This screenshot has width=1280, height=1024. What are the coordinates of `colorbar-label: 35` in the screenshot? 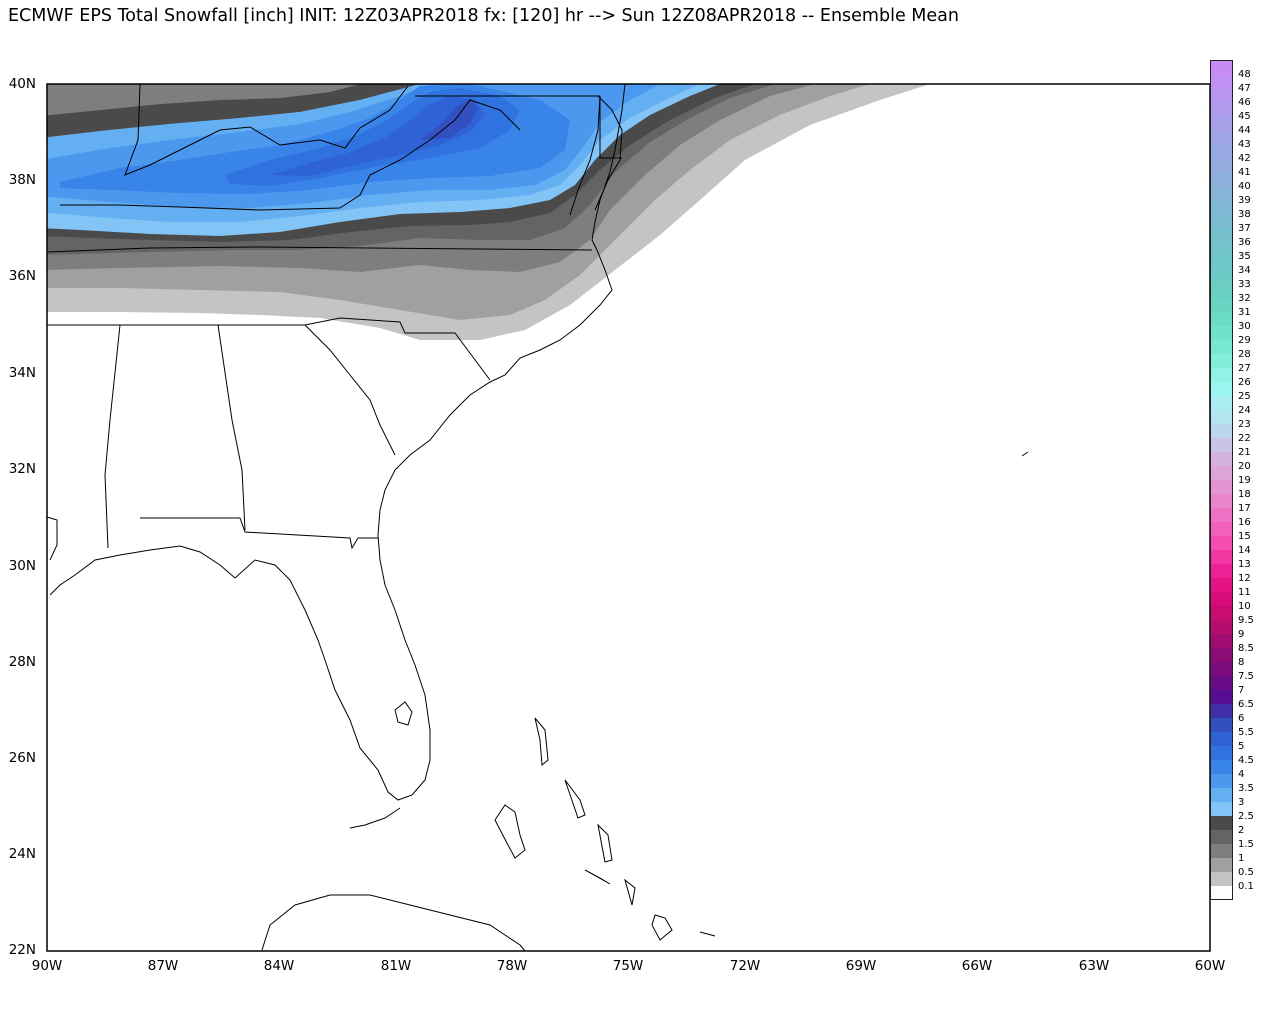 It's located at (1244, 256).